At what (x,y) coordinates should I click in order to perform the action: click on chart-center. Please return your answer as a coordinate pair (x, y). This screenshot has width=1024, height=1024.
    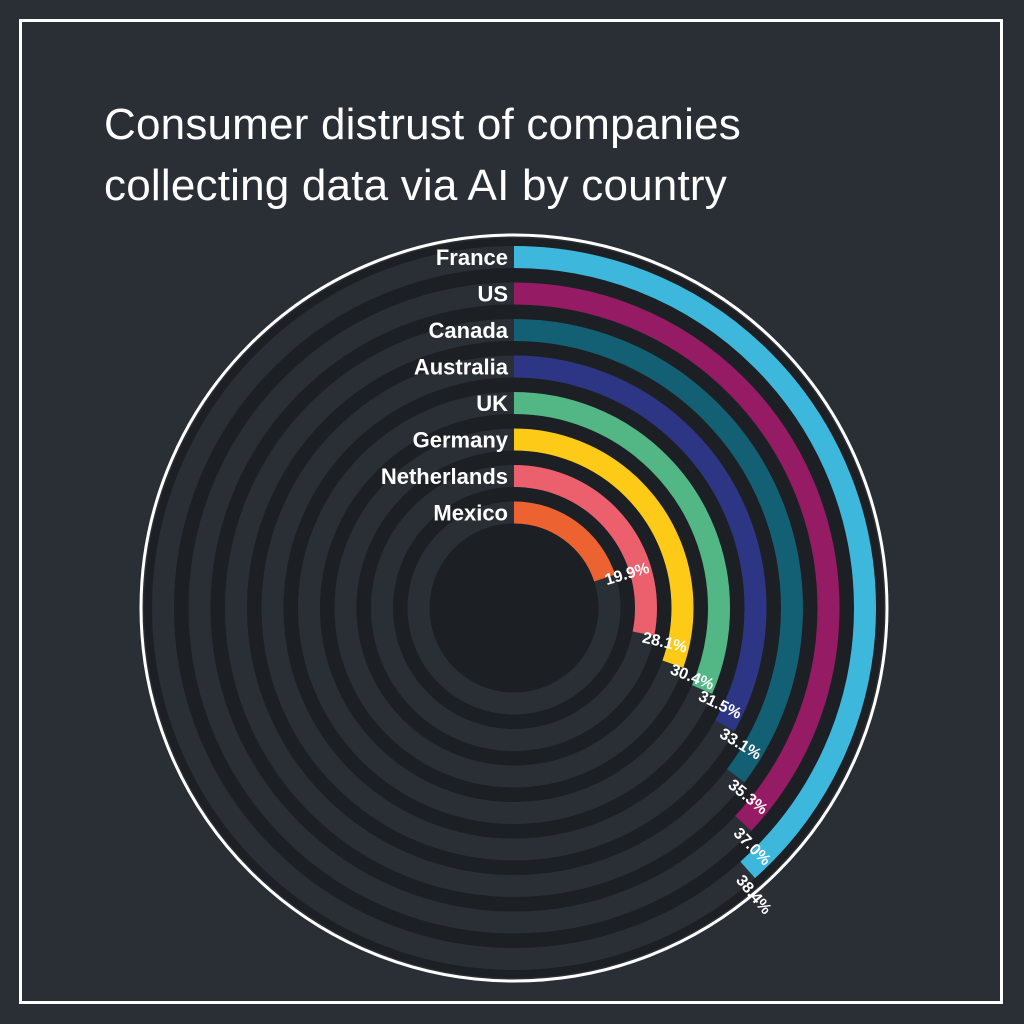
    Looking at the image, I should click on (514, 608).